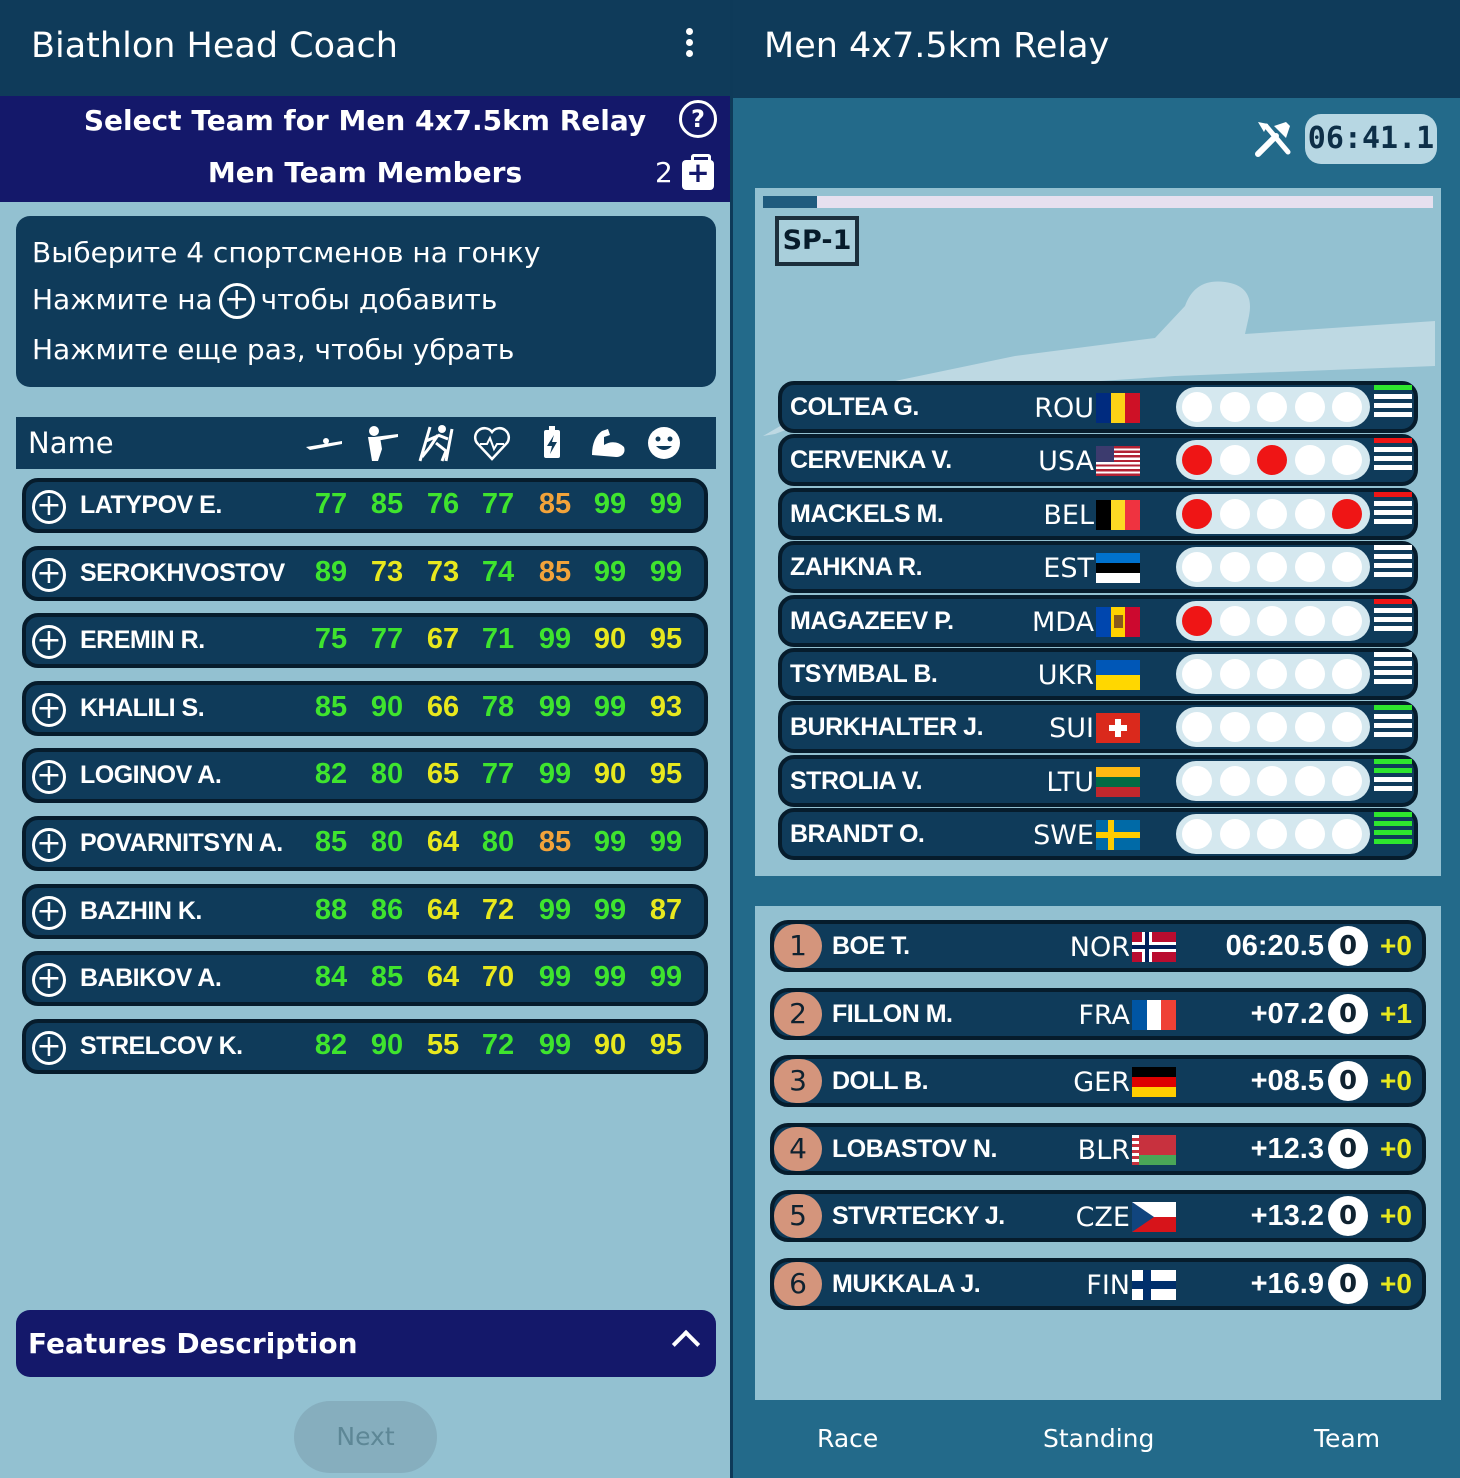 Image resolution: width=1460 pixels, height=1478 pixels. I want to click on misses-count: 0, so click(1348, 1013).